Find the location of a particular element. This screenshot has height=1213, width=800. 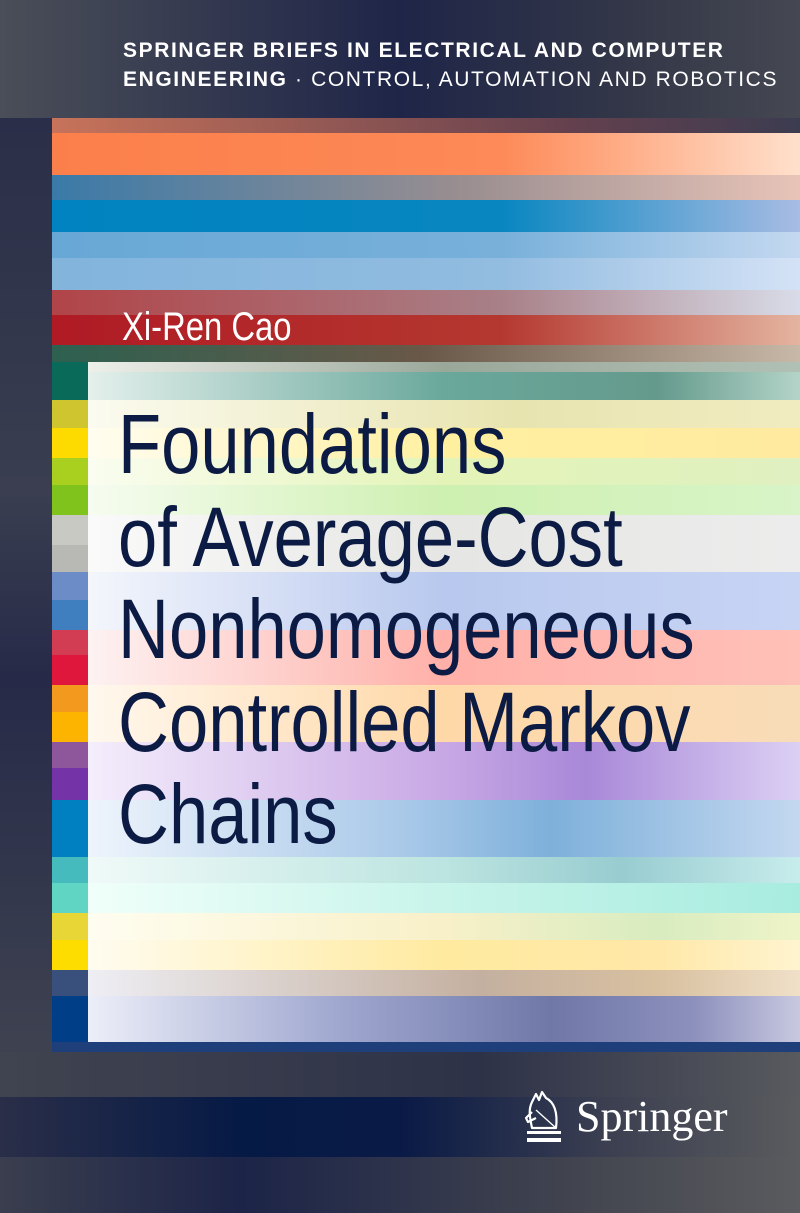

title-line: Chains is located at coordinates (228, 814).